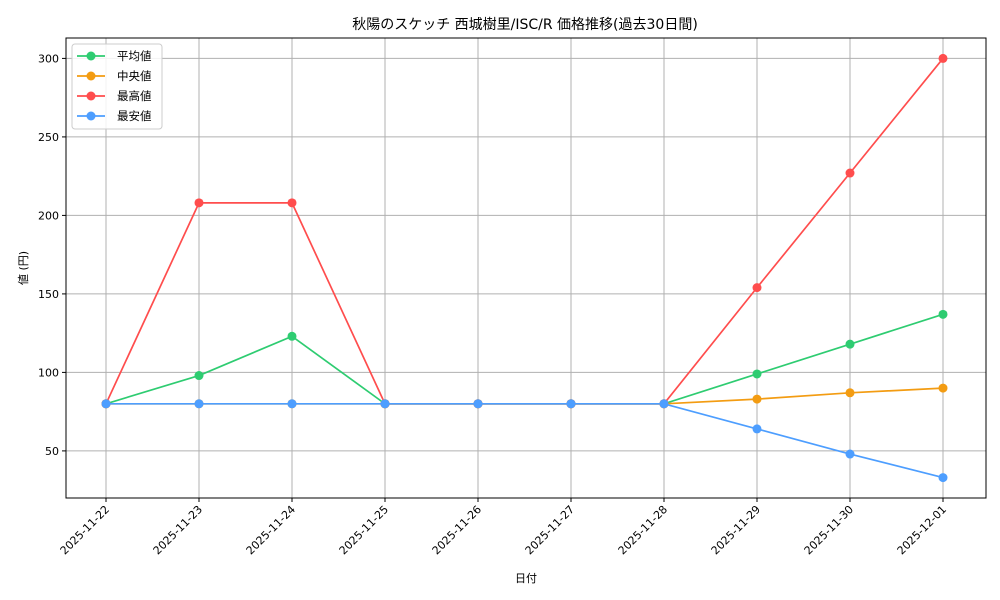  Describe the element at coordinates (271, 530) in the screenshot. I see `x-tick-label: 2025-11-24` at that location.